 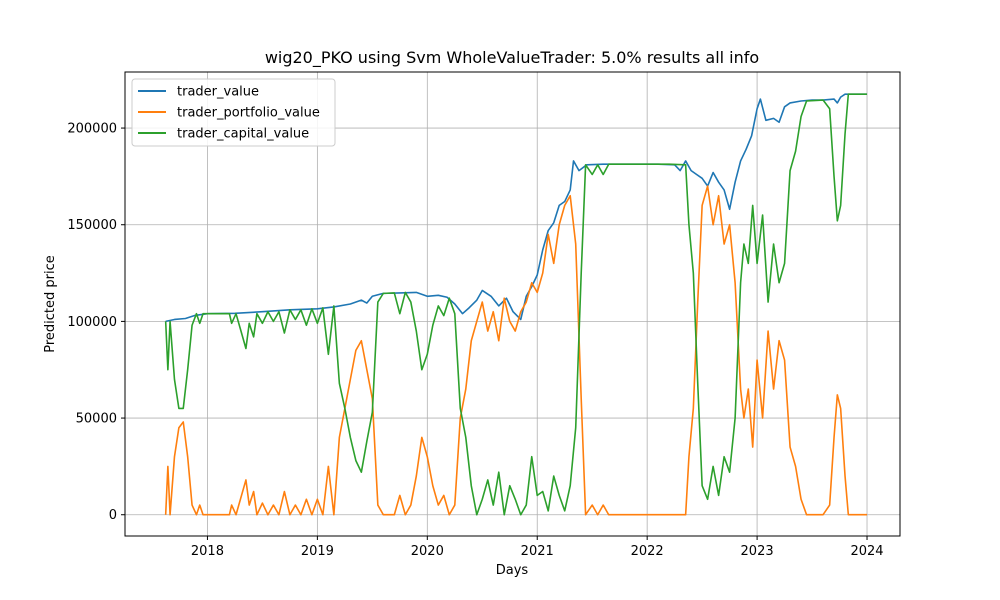 What do you see at coordinates (317, 551) in the screenshot?
I see `x-tick-label: 2019` at bounding box center [317, 551].